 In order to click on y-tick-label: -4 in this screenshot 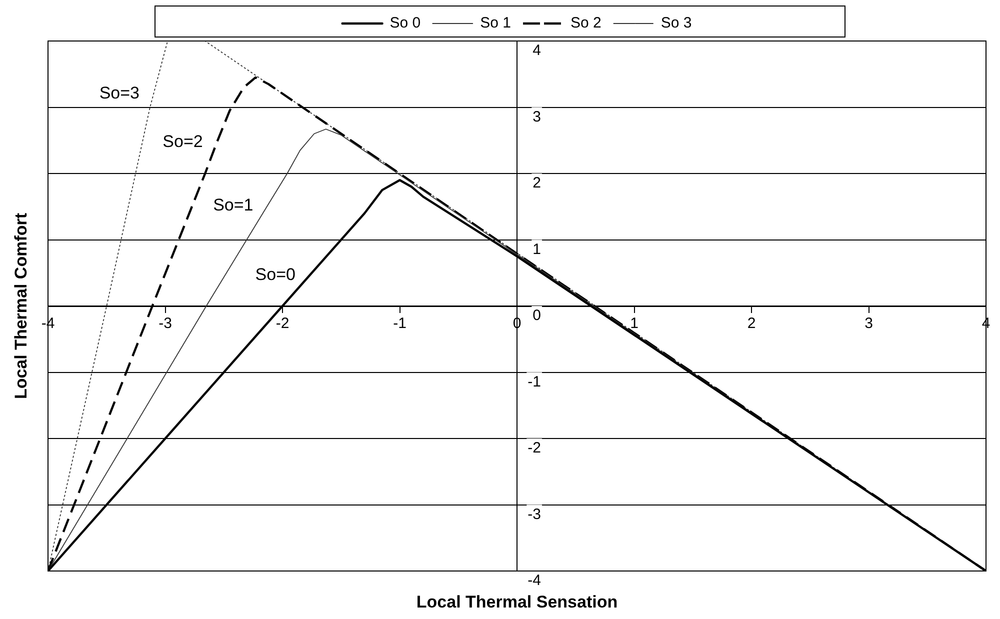, I will do `click(534, 581)`.